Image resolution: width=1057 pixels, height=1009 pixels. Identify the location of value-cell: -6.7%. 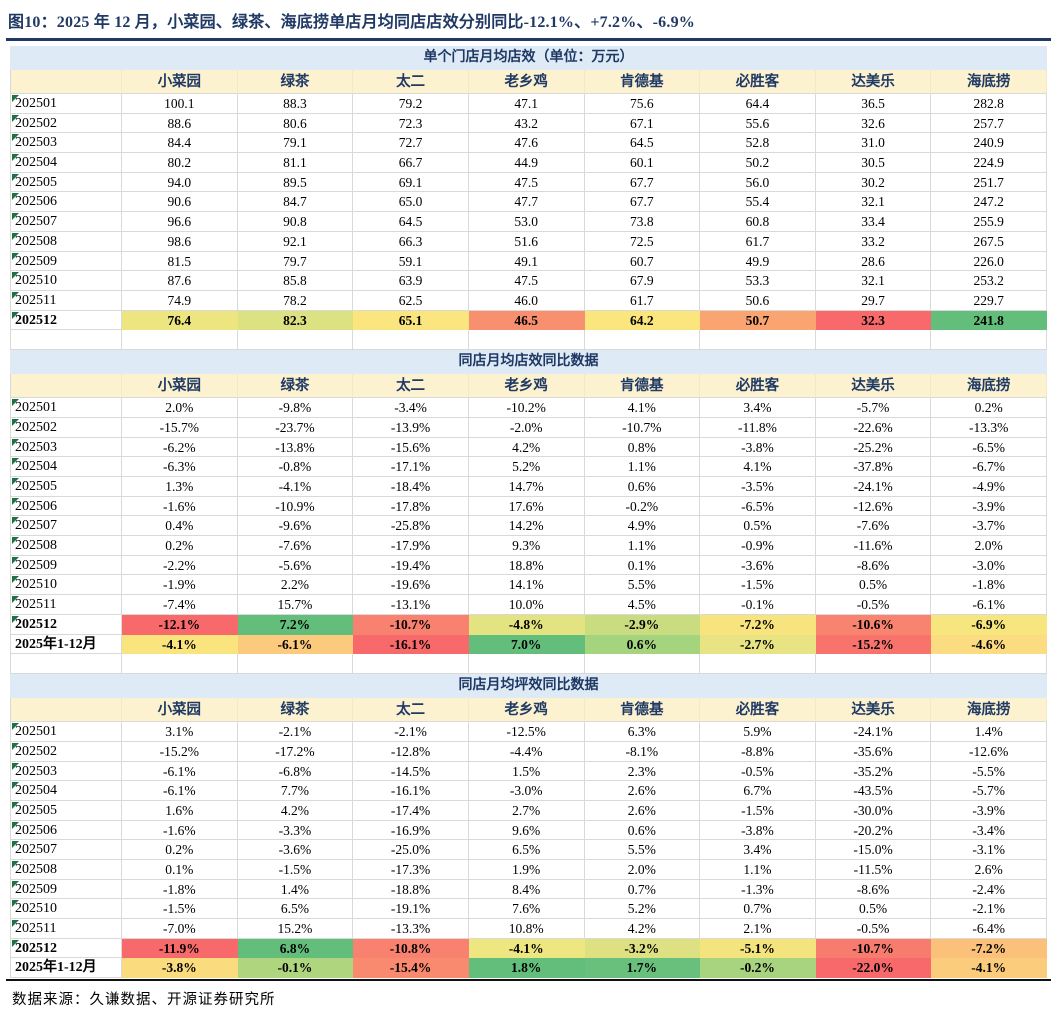
(989, 467).